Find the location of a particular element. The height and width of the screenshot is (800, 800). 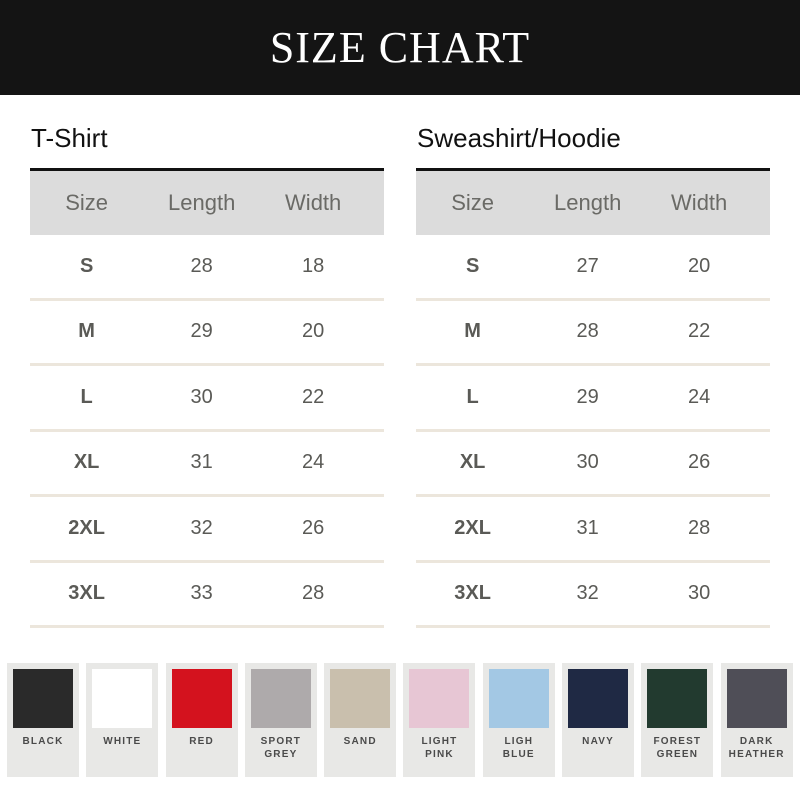

color-label: BLACK is located at coordinates (43, 741).